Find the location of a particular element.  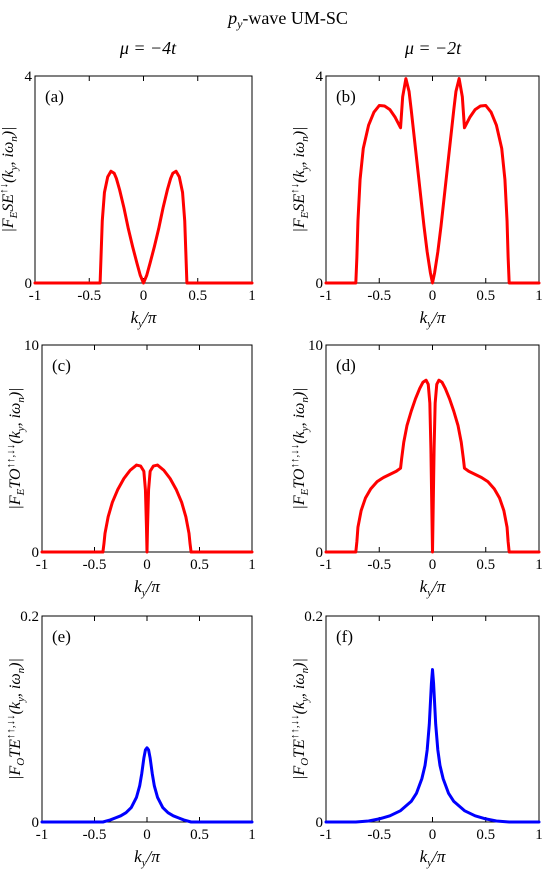

panel-label: (d) is located at coordinates (346, 365).